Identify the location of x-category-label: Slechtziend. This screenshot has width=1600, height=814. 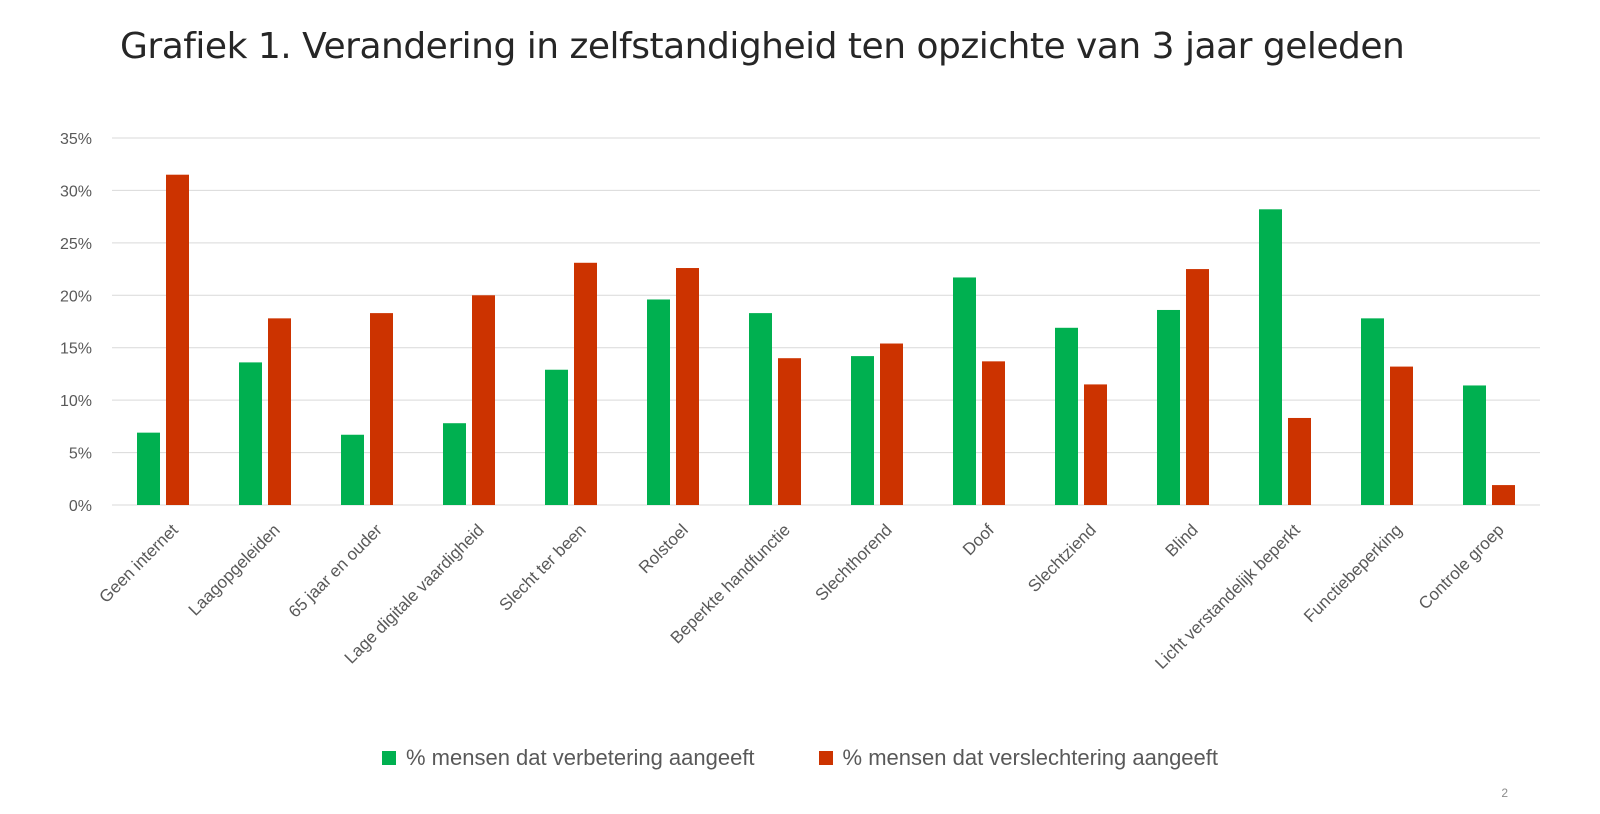
(1062, 558).